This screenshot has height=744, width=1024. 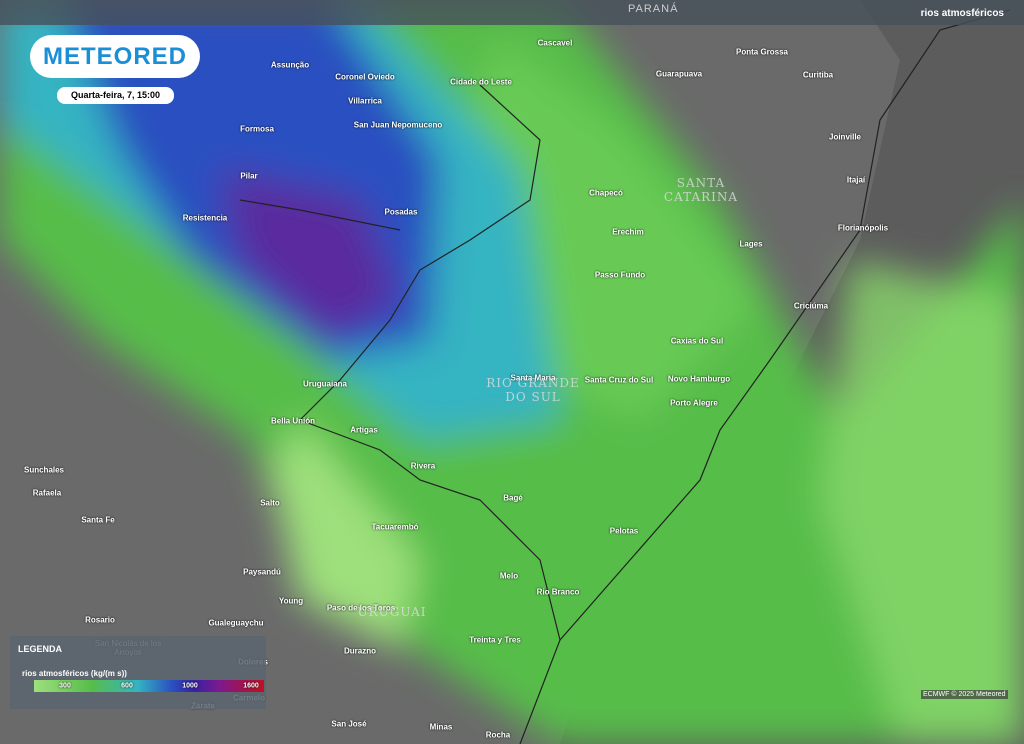 I want to click on scale-label: 1000, so click(x=190, y=686).